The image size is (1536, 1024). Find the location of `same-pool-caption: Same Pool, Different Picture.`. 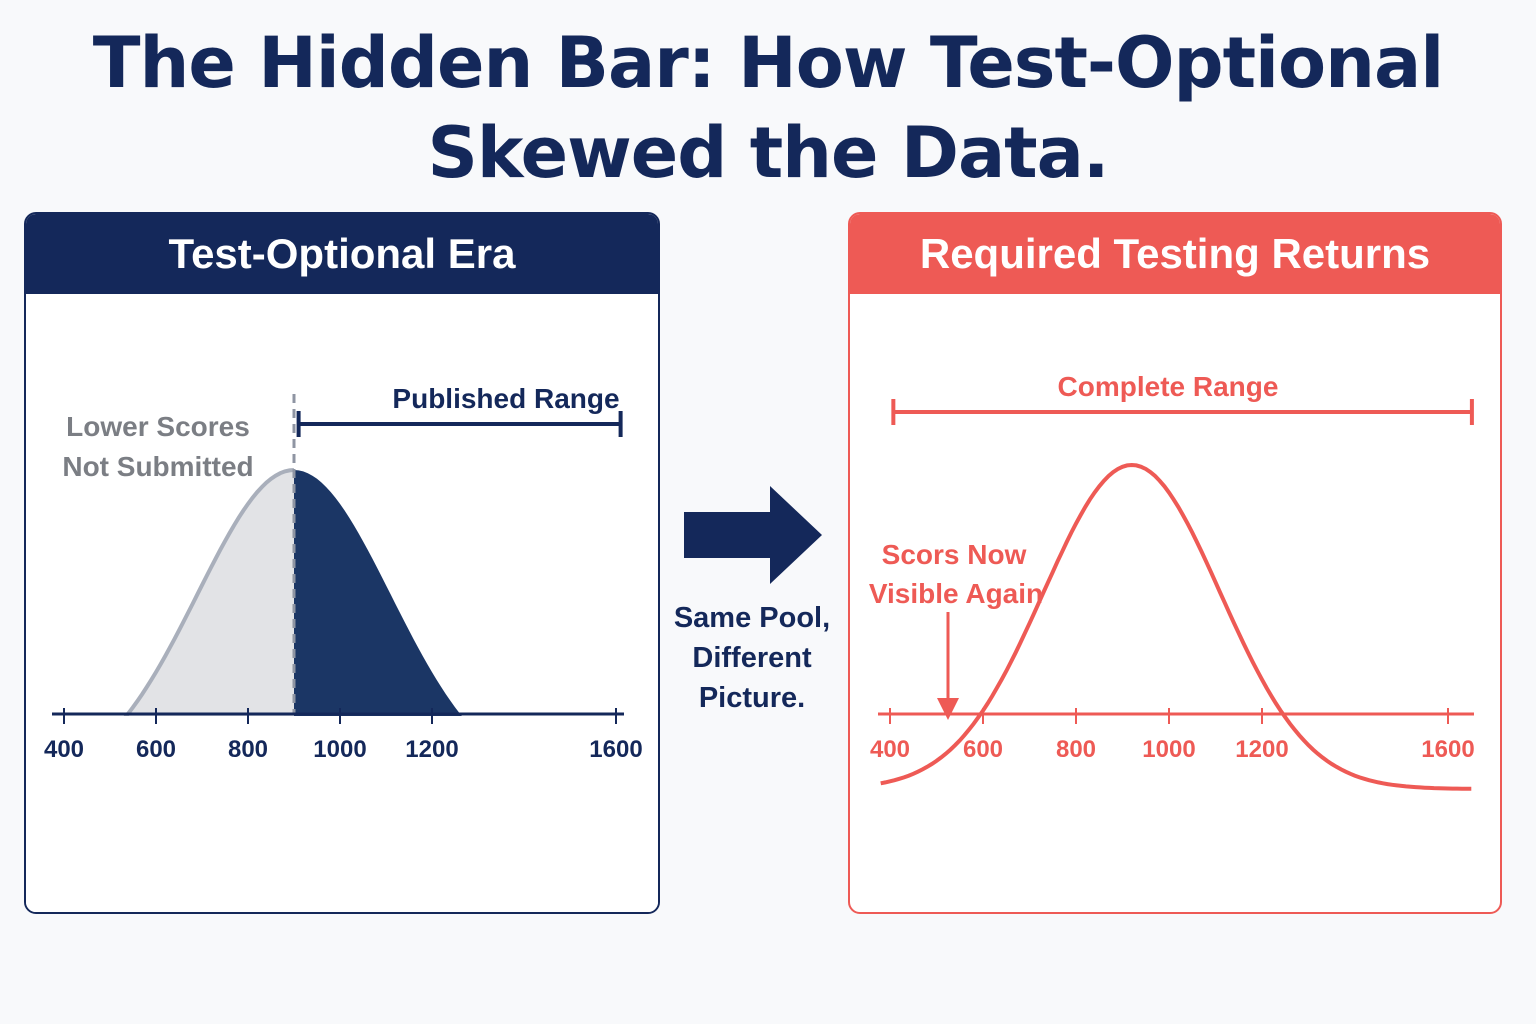

same-pool-caption: Same Pool, Different Picture. is located at coordinates (752, 658).